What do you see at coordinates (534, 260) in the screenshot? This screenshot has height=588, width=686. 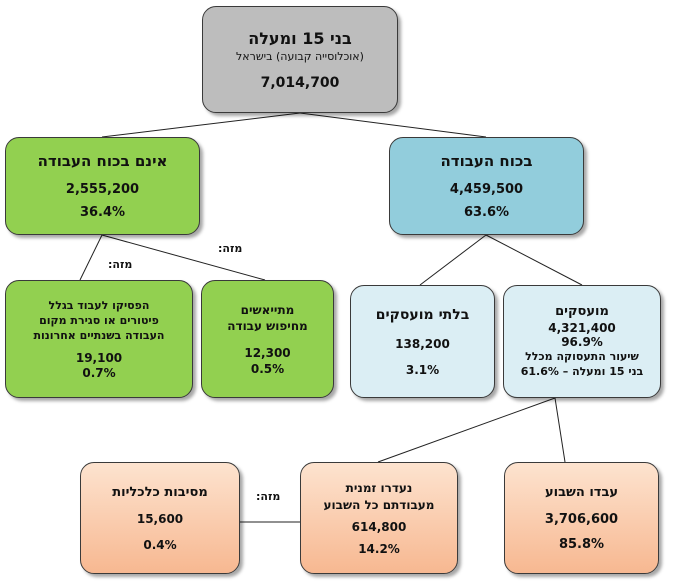 I see `line-labor-to-employed` at bounding box center [534, 260].